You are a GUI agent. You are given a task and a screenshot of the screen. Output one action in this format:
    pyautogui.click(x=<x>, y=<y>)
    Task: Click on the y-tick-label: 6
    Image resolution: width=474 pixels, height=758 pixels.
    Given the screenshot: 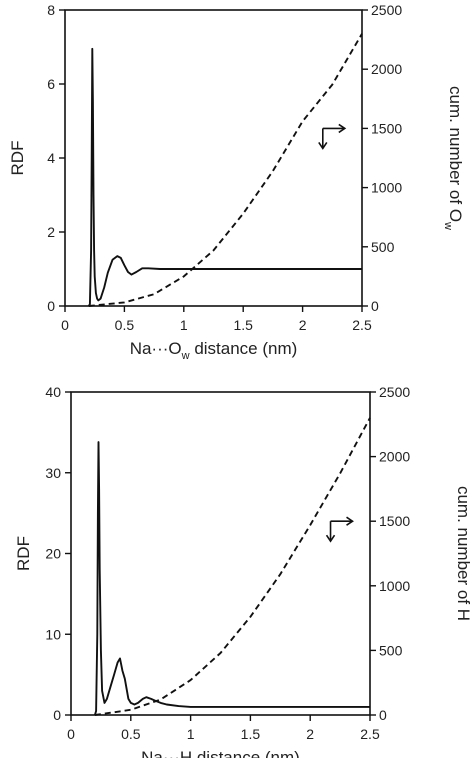 What is the action you would take?
    pyautogui.click(x=51, y=84)
    